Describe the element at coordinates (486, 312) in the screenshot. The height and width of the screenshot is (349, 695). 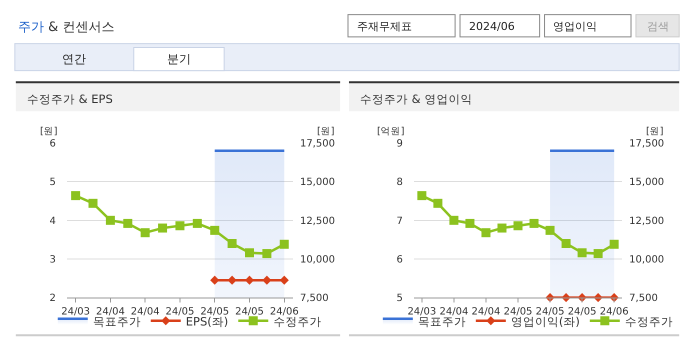
I see `x-tick-label: 24/04` at that location.